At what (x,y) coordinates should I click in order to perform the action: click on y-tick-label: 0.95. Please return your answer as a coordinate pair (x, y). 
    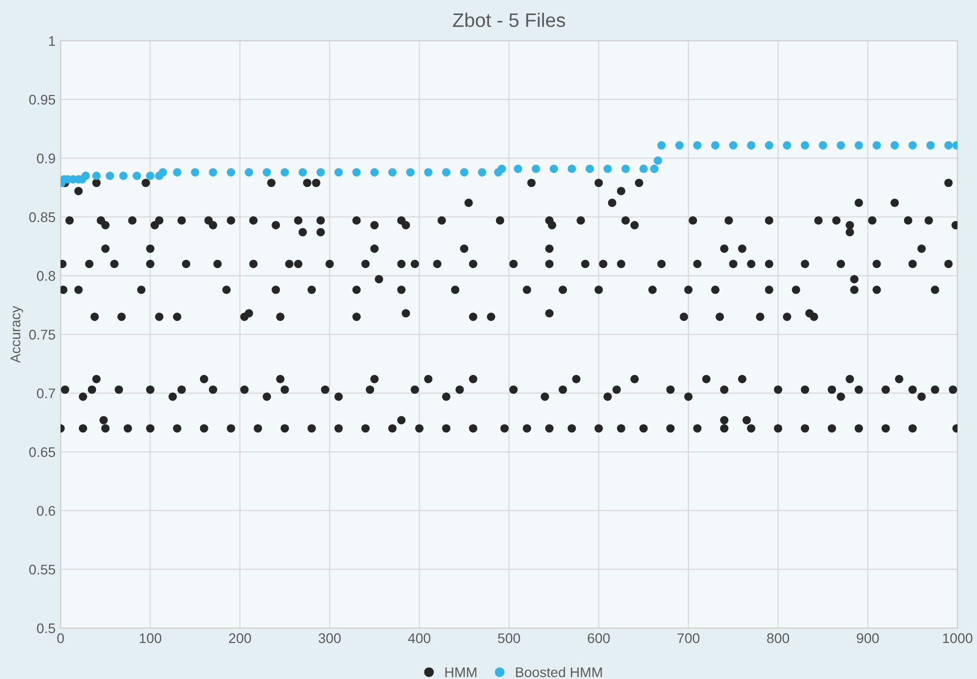
    Looking at the image, I should click on (42, 99).